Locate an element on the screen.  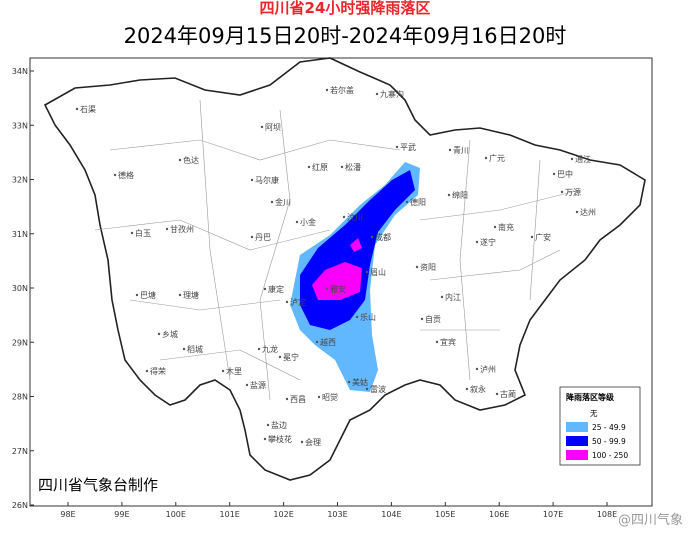
place-label: 越西 is located at coordinates (328, 342).